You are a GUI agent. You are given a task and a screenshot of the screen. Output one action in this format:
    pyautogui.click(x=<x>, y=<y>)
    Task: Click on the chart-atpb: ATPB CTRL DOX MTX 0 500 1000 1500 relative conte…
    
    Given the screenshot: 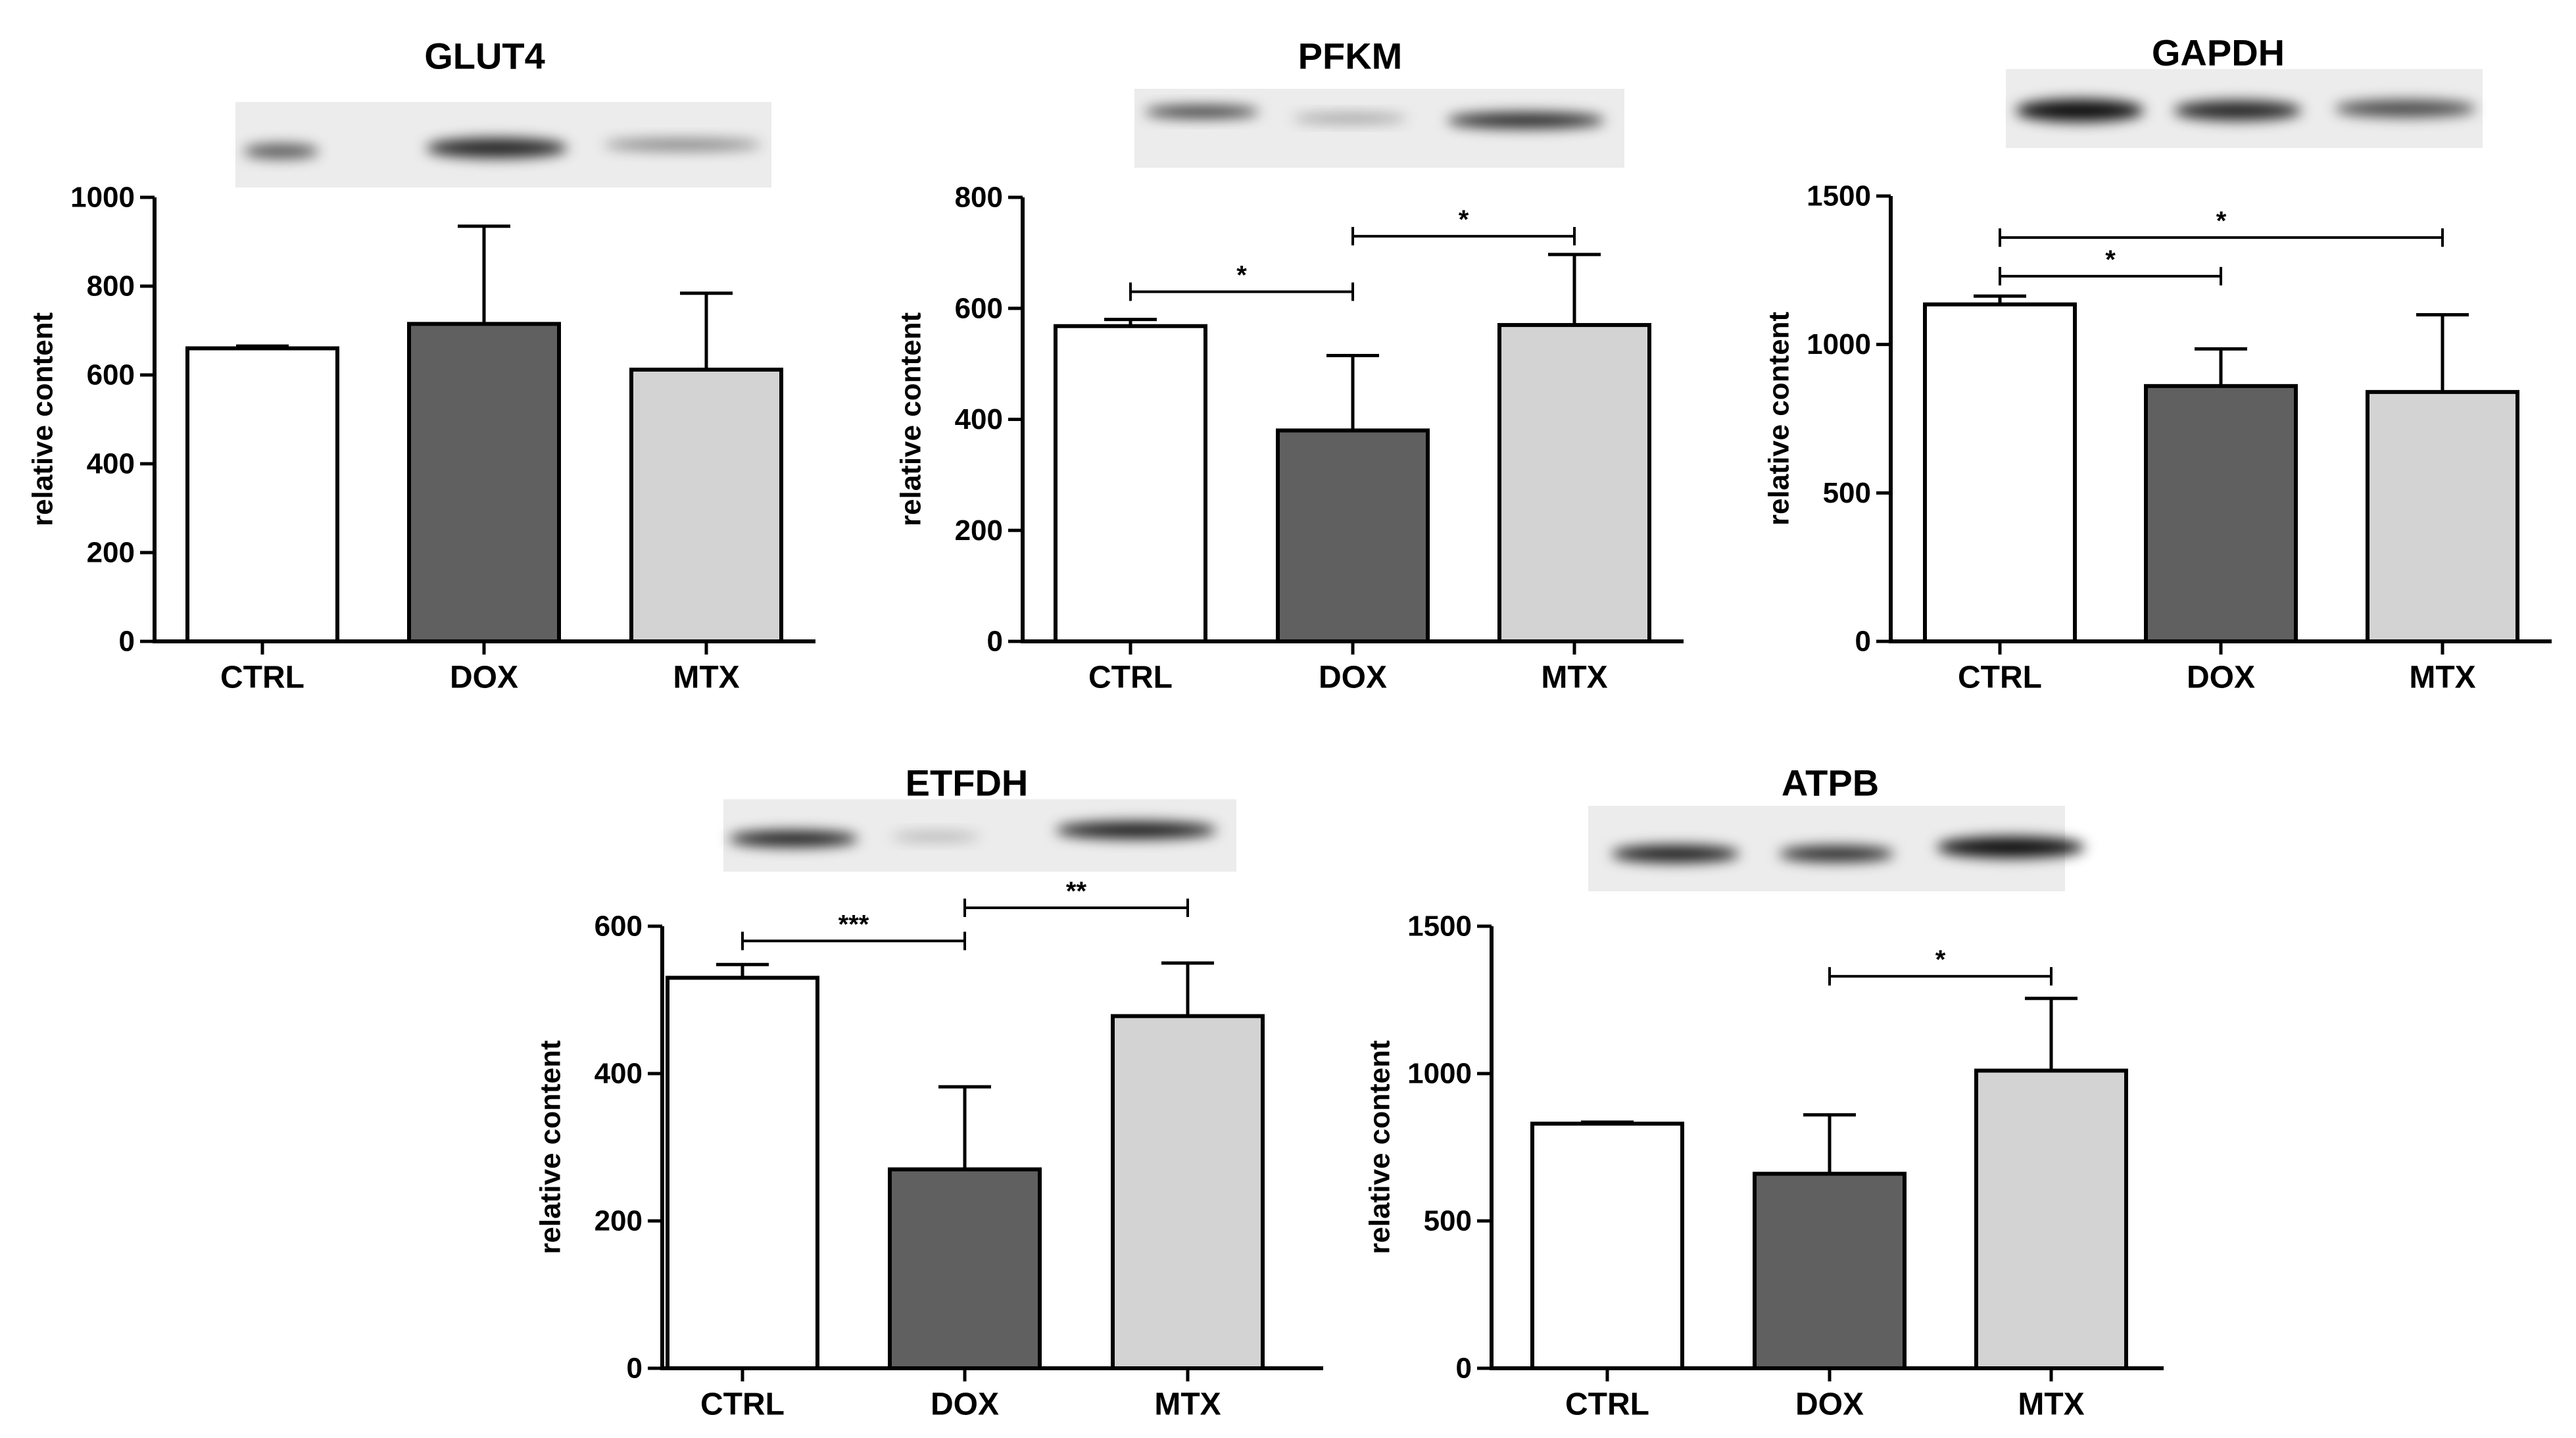 What is the action you would take?
    pyautogui.click(x=1764, y=1092)
    